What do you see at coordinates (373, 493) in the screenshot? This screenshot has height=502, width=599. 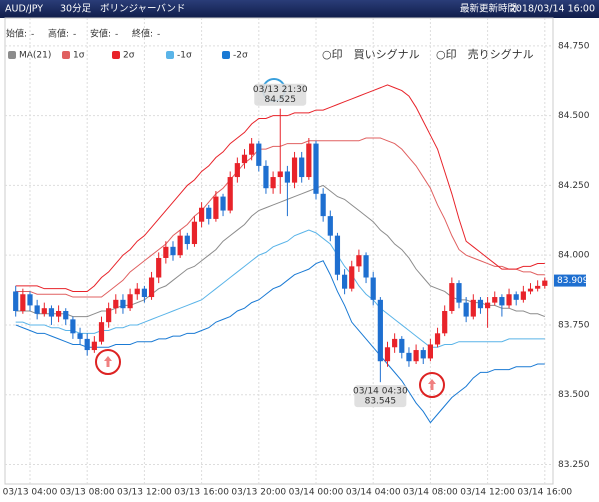 I see `x-tick-label: 03/14 04:00` at bounding box center [373, 493].